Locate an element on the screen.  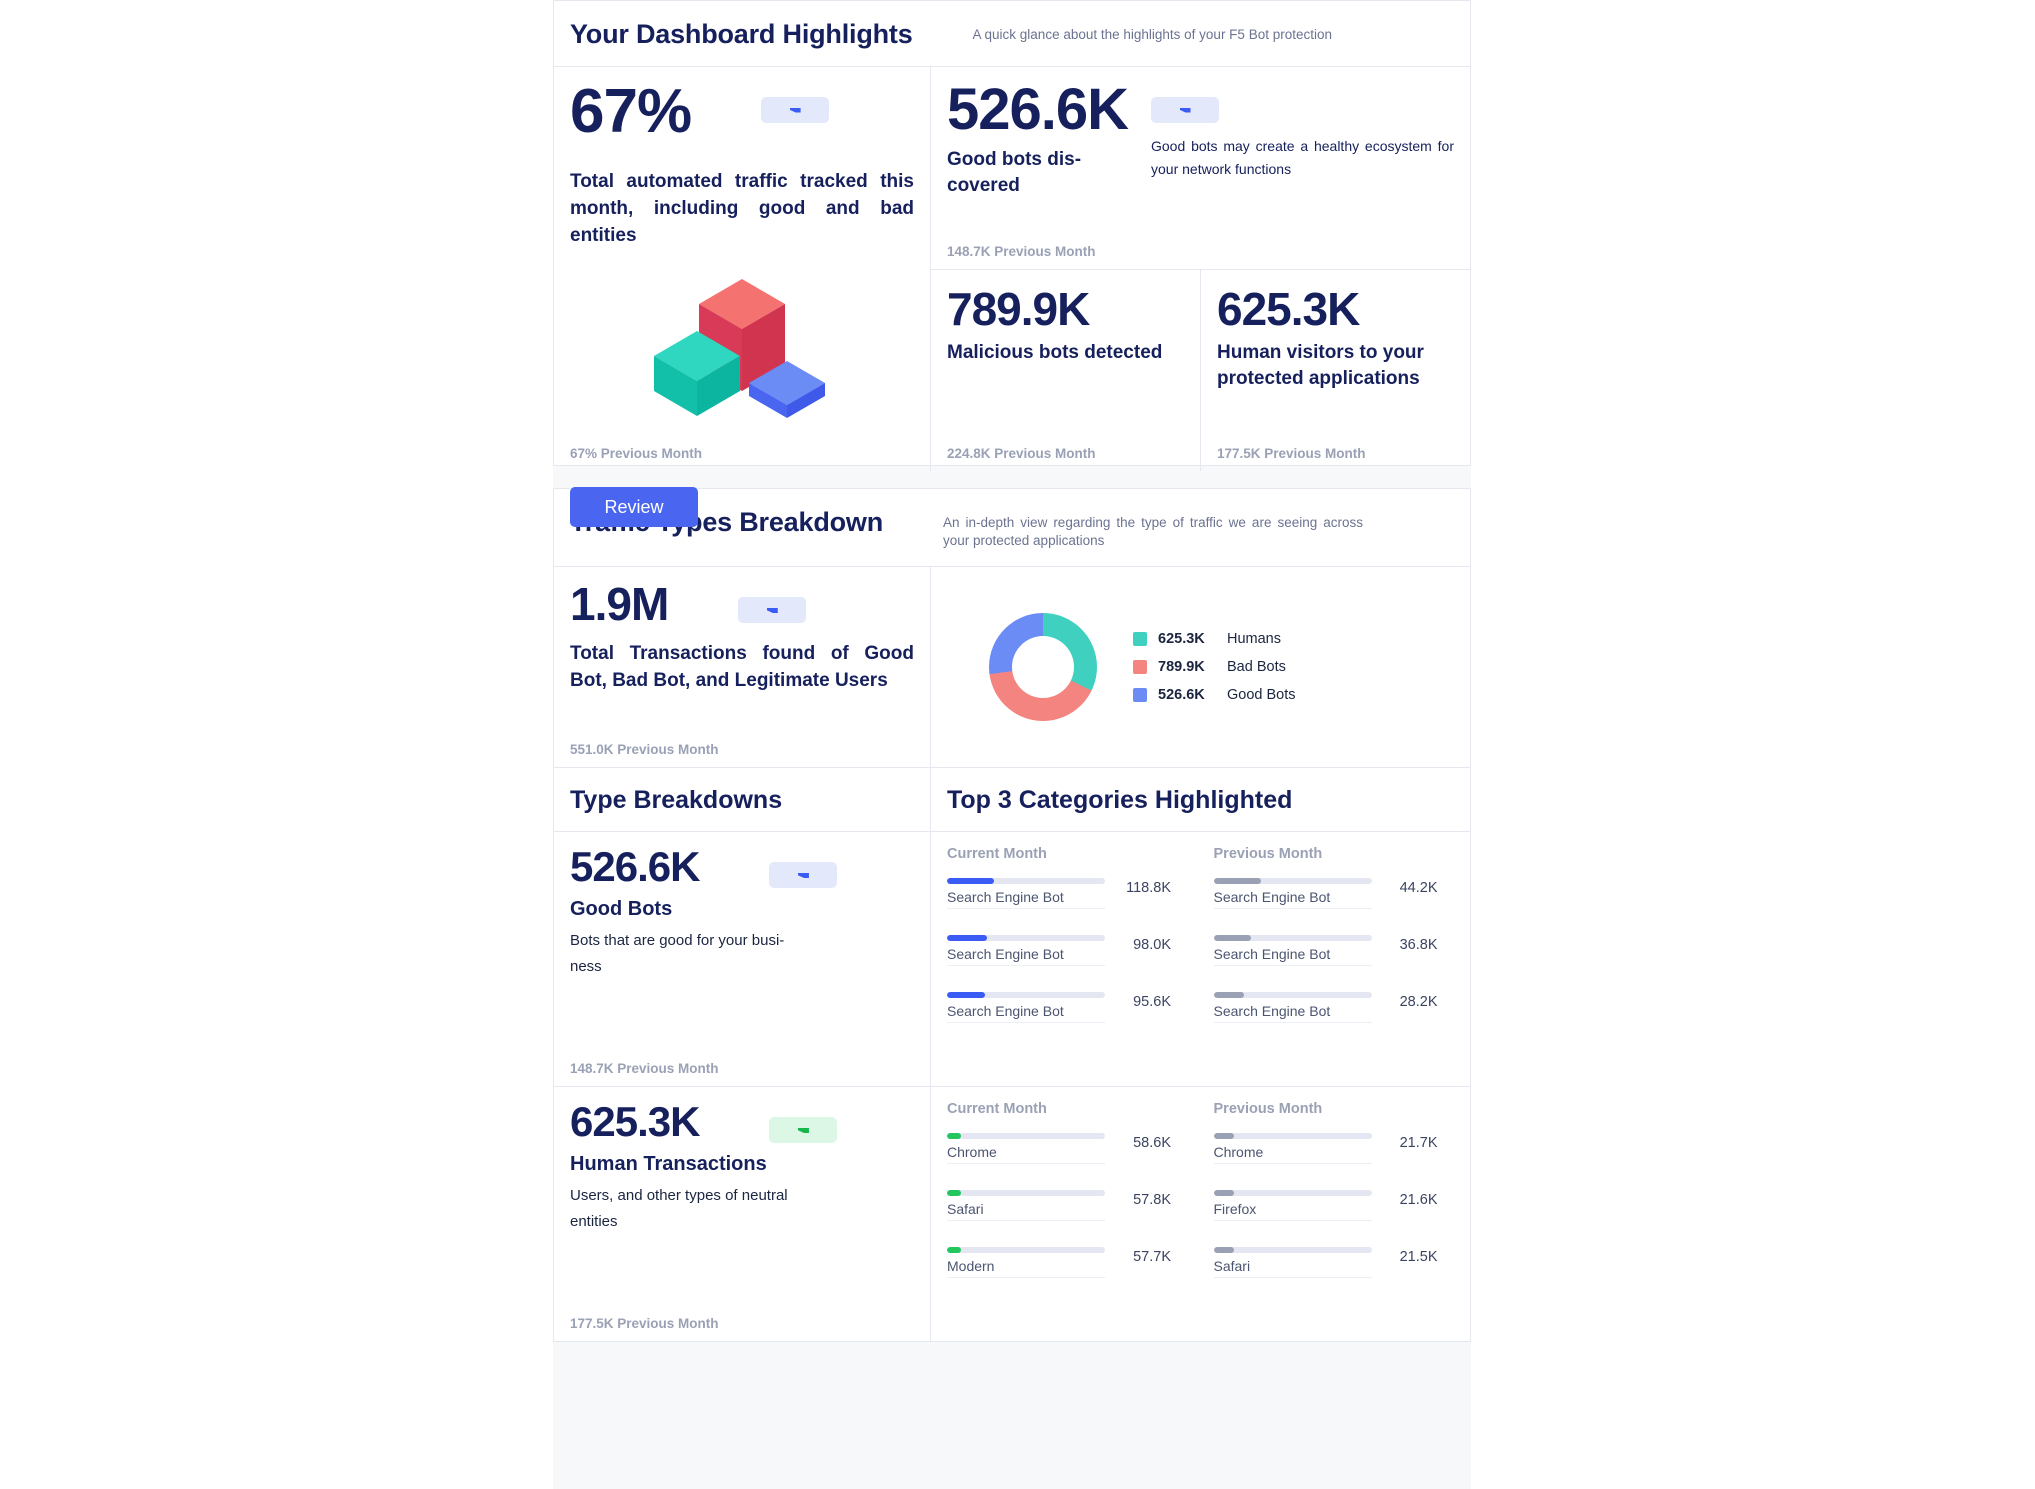
bar-value: 21.6K is located at coordinates (1418, 1200).